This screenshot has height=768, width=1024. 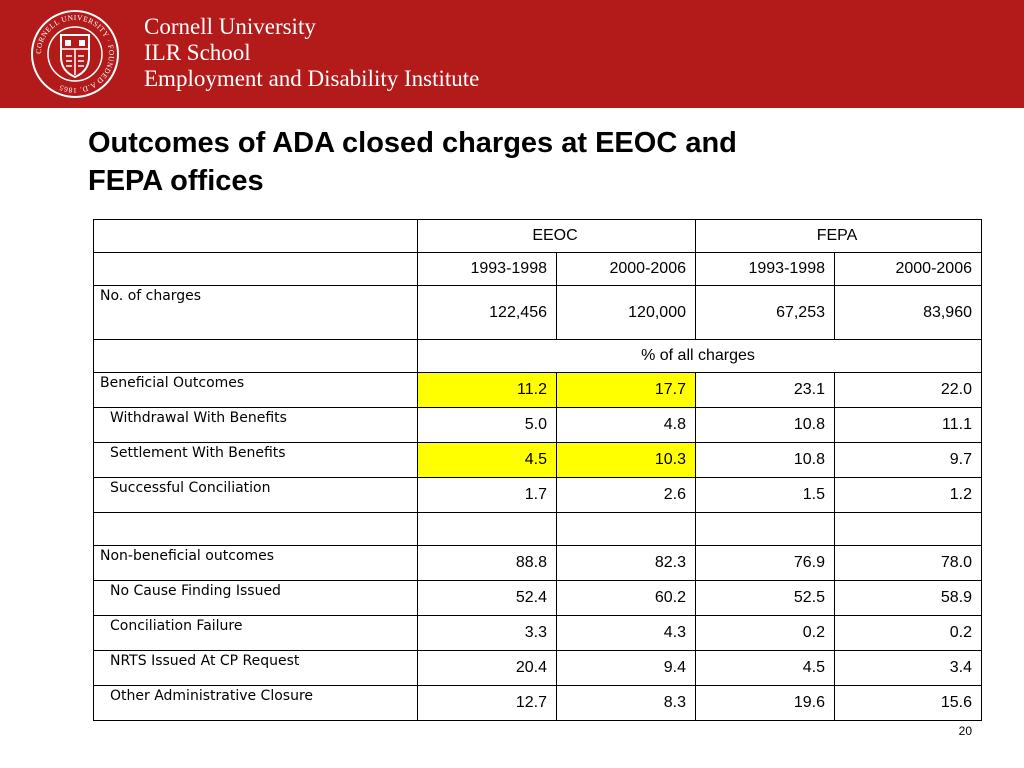 What do you see at coordinates (699, 356) in the screenshot?
I see `percent-header: % of all charges` at bounding box center [699, 356].